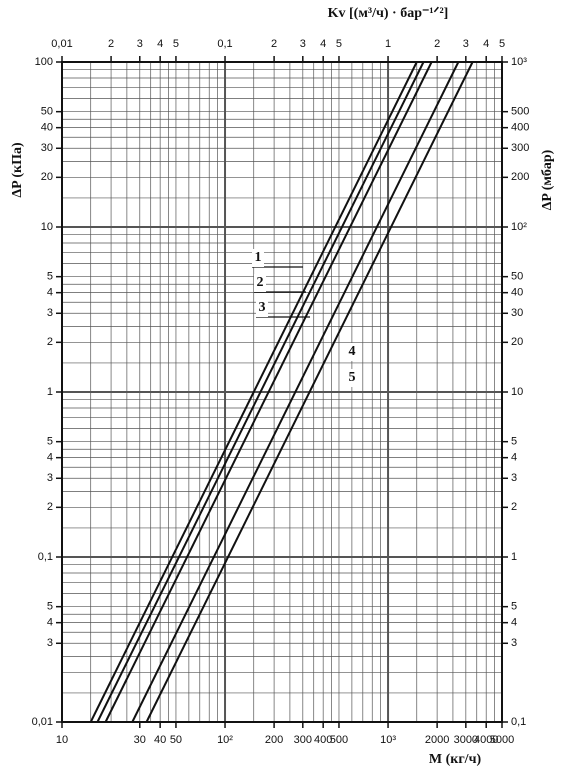 Image resolution: width=563 pixels, height=772 pixels. Describe the element at coordinates (61, 44) in the screenshot. I see `x2-tick-label: 0,01` at that location.